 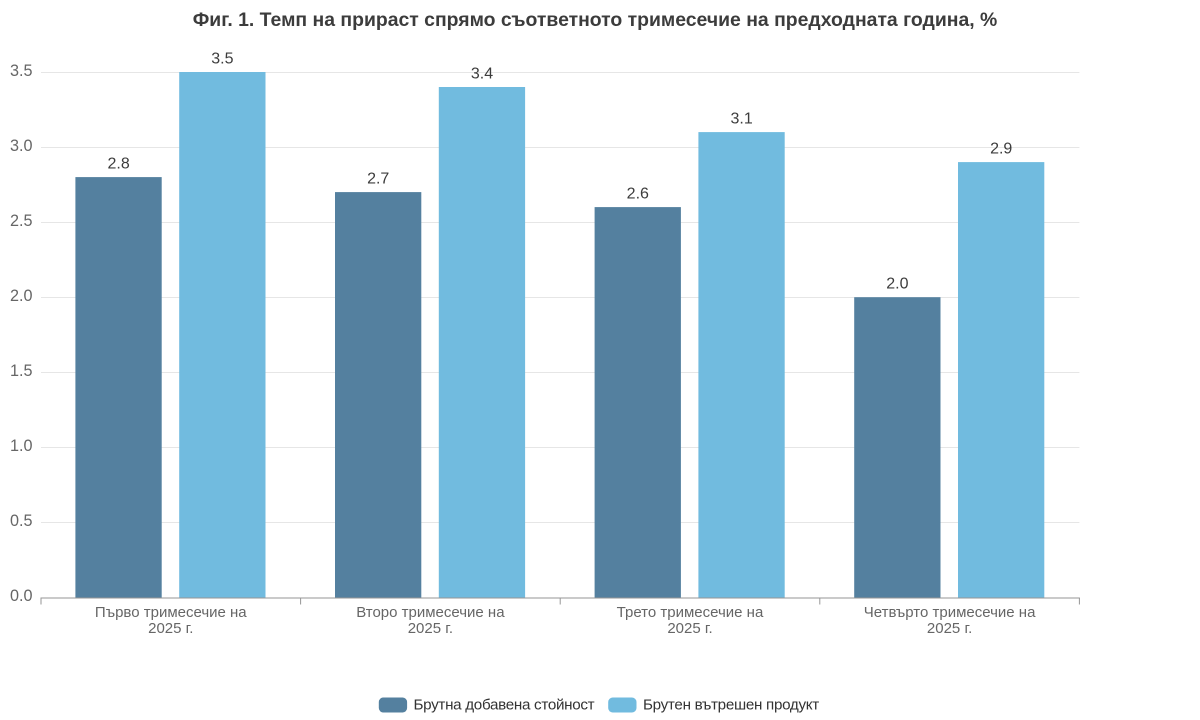 What do you see at coordinates (21, 221) in the screenshot?
I see `svg-text: 2.5` at bounding box center [21, 221].